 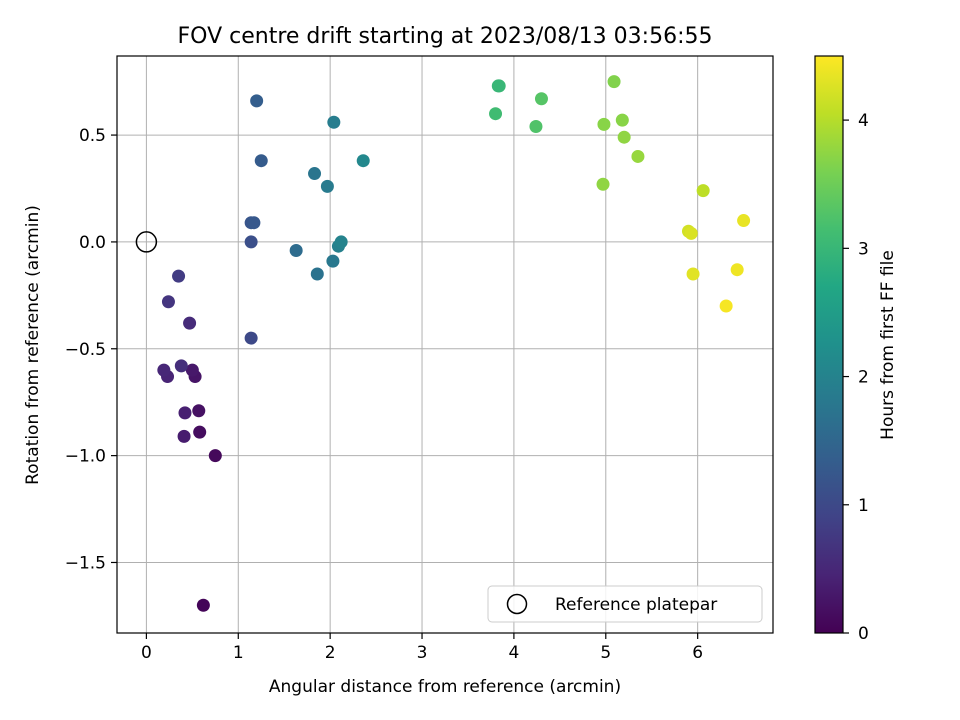 I want to click on y-axis: −1.5 −1.0 −0.5 0.0 0.5, so click(x=91, y=349).